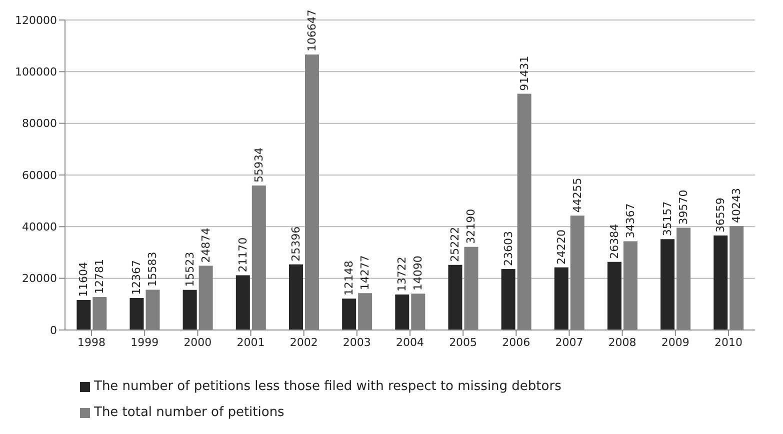 This screenshot has width=783, height=434. I want to click on data-label: 25396, so click(295, 244).